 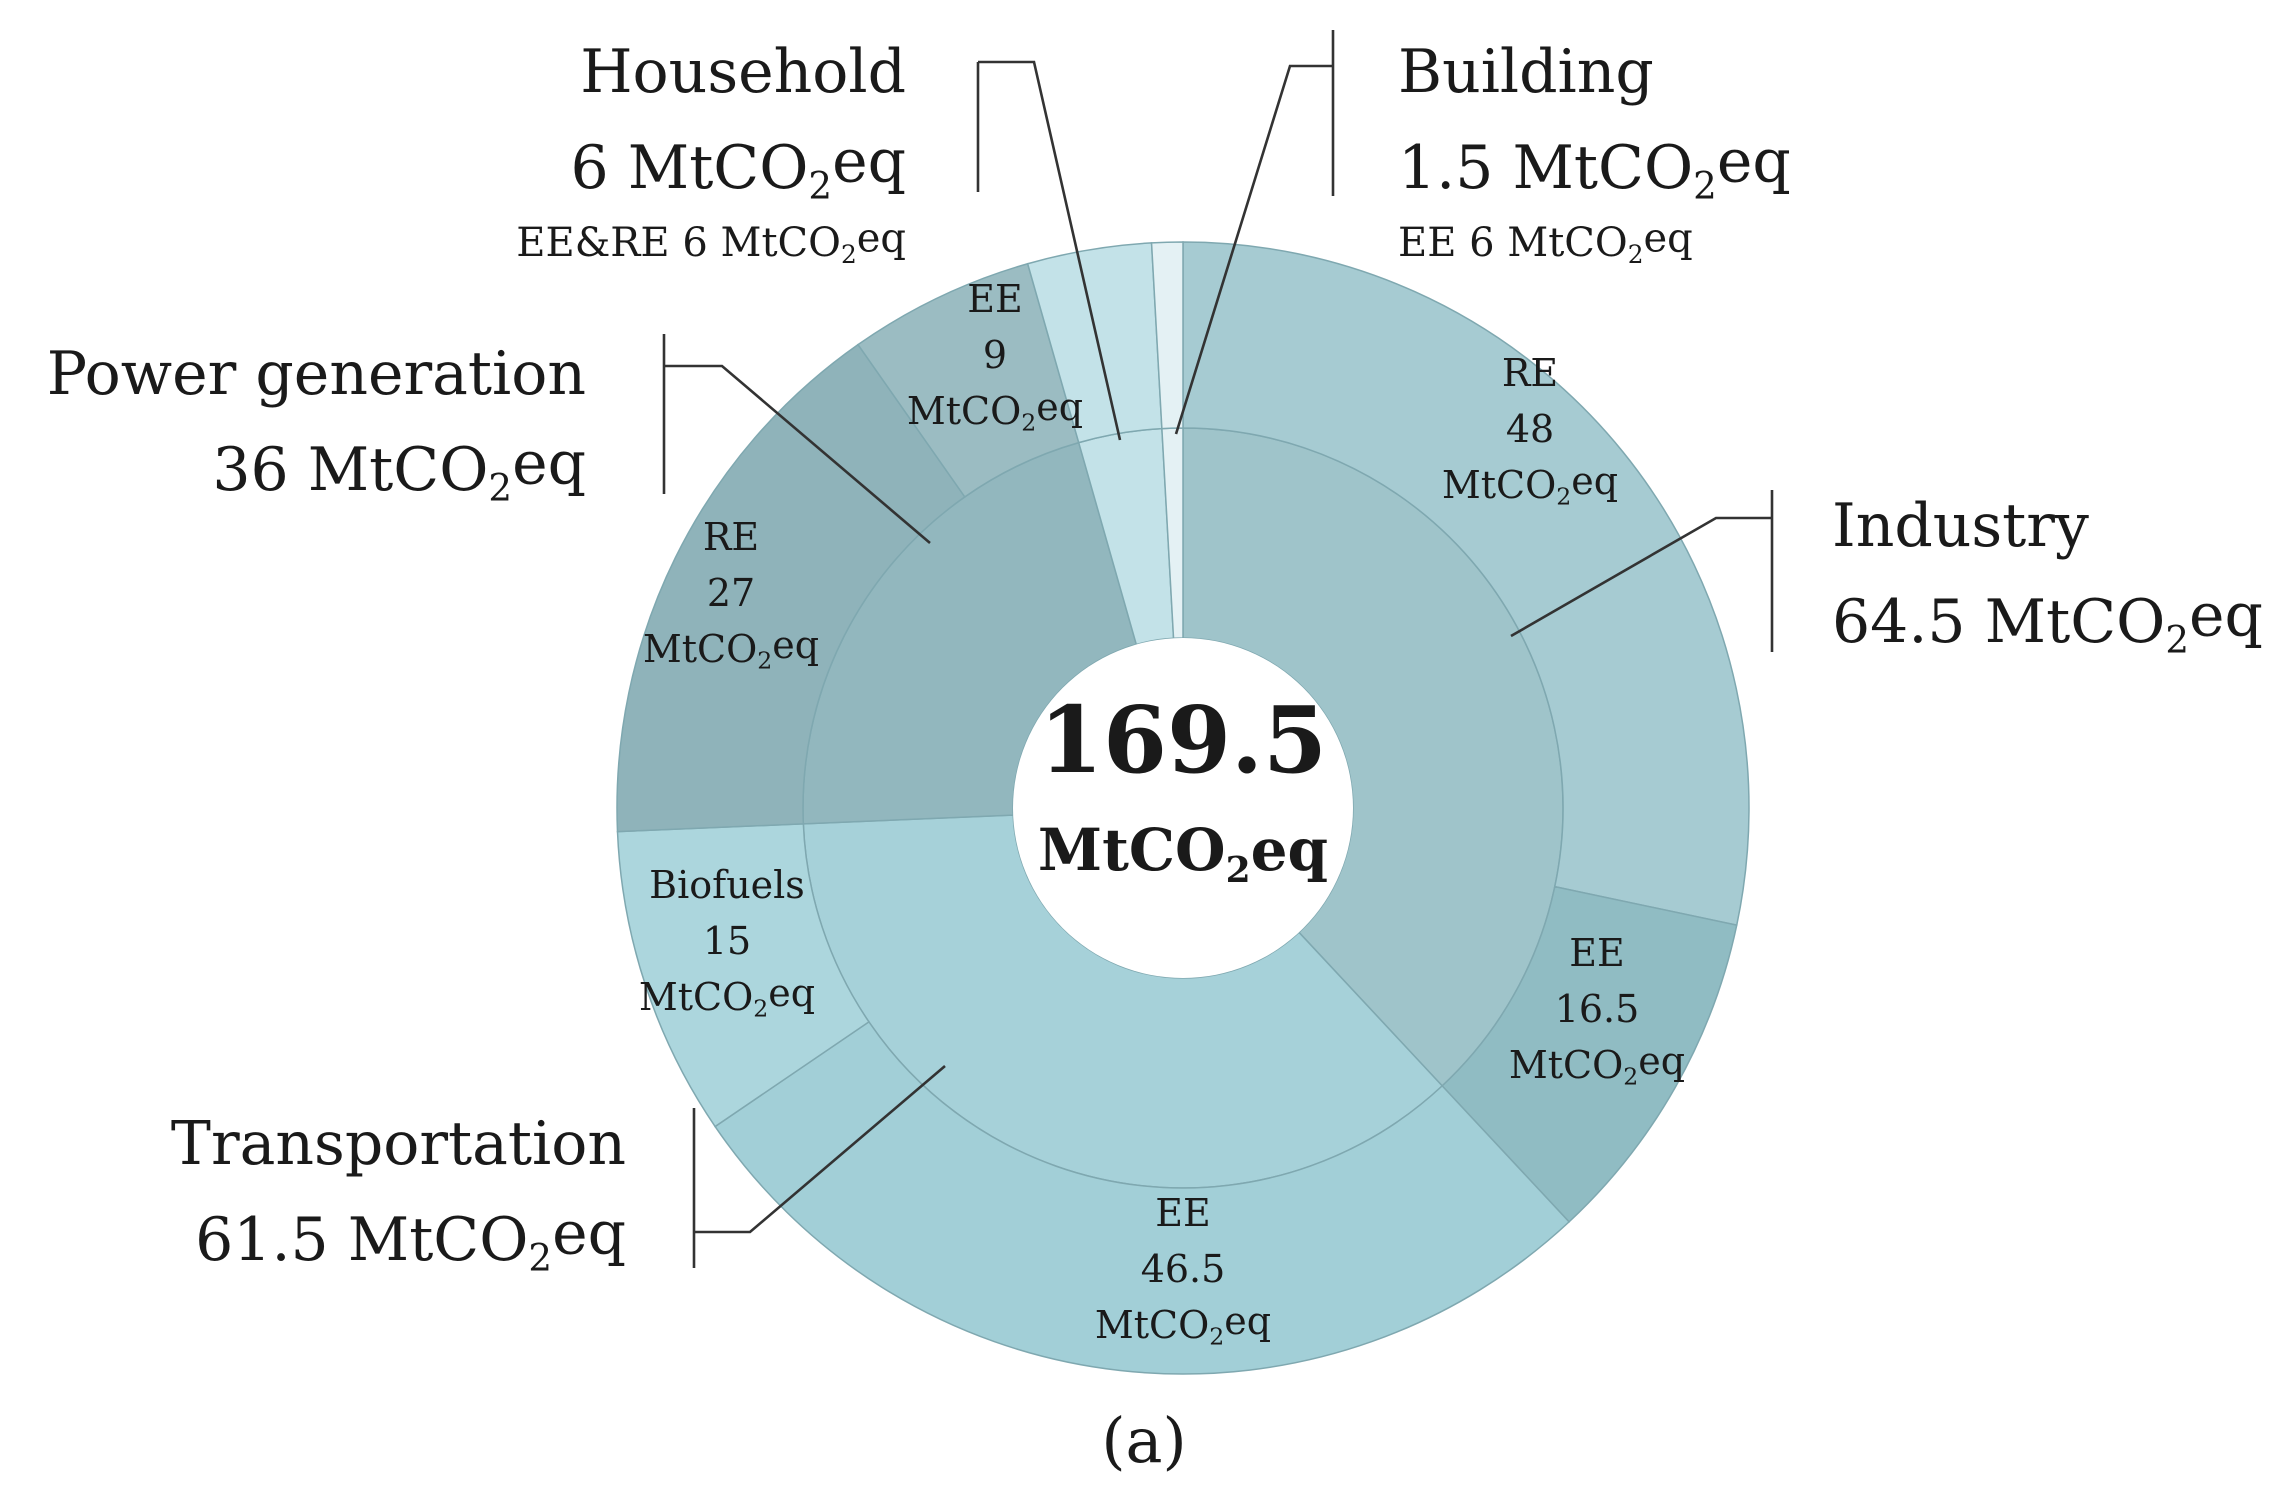 What do you see at coordinates (398, 1144) in the screenshot?
I see `sector-name: Transportation` at bounding box center [398, 1144].